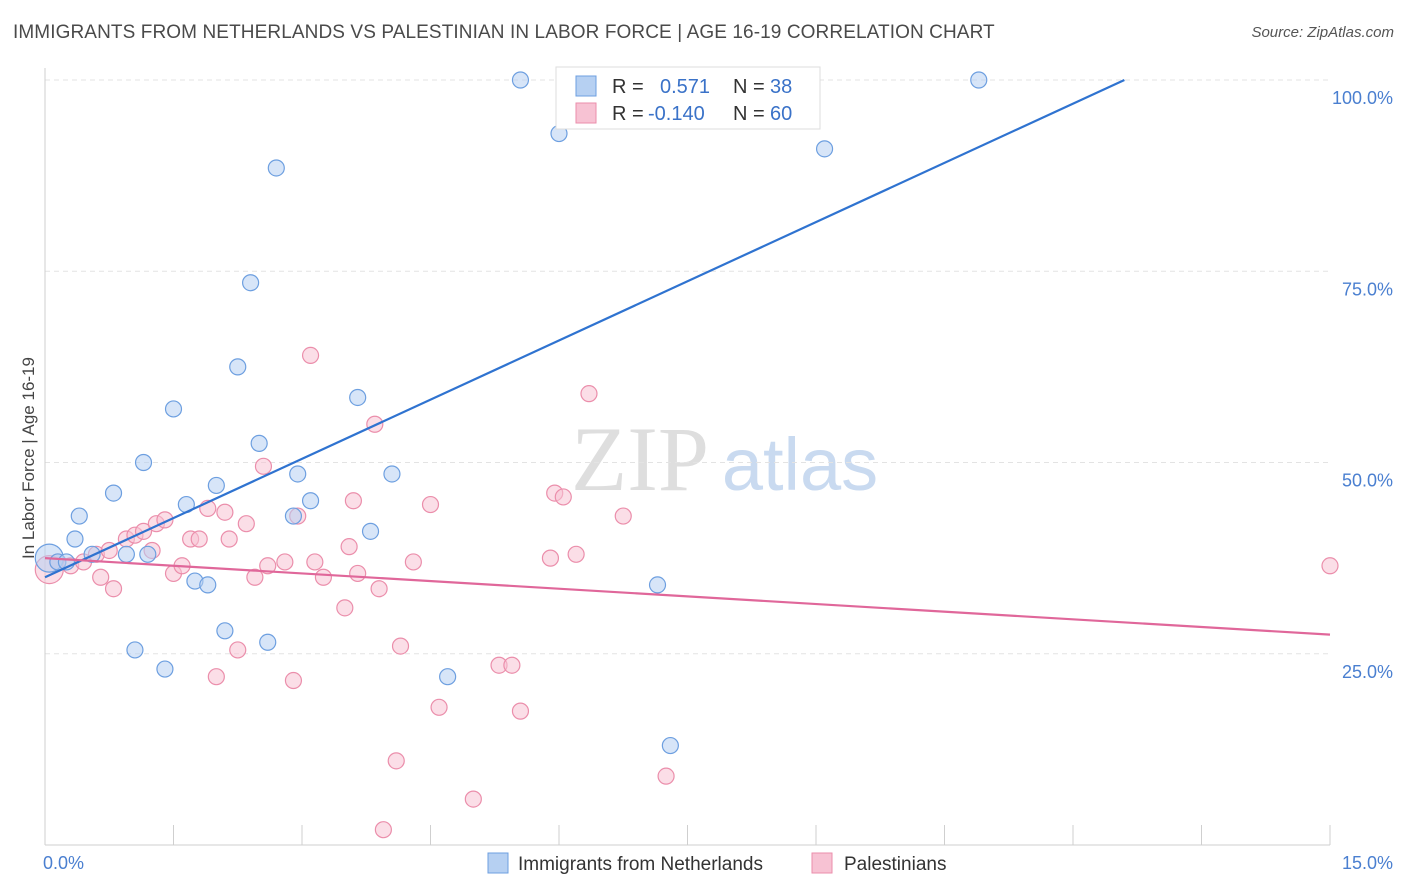 The width and height of the screenshot is (1406, 892). What do you see at coordinates (800, 464) in the screenshot?
I see `watermark-atlas: atlas` at bounding box center [800, 464].